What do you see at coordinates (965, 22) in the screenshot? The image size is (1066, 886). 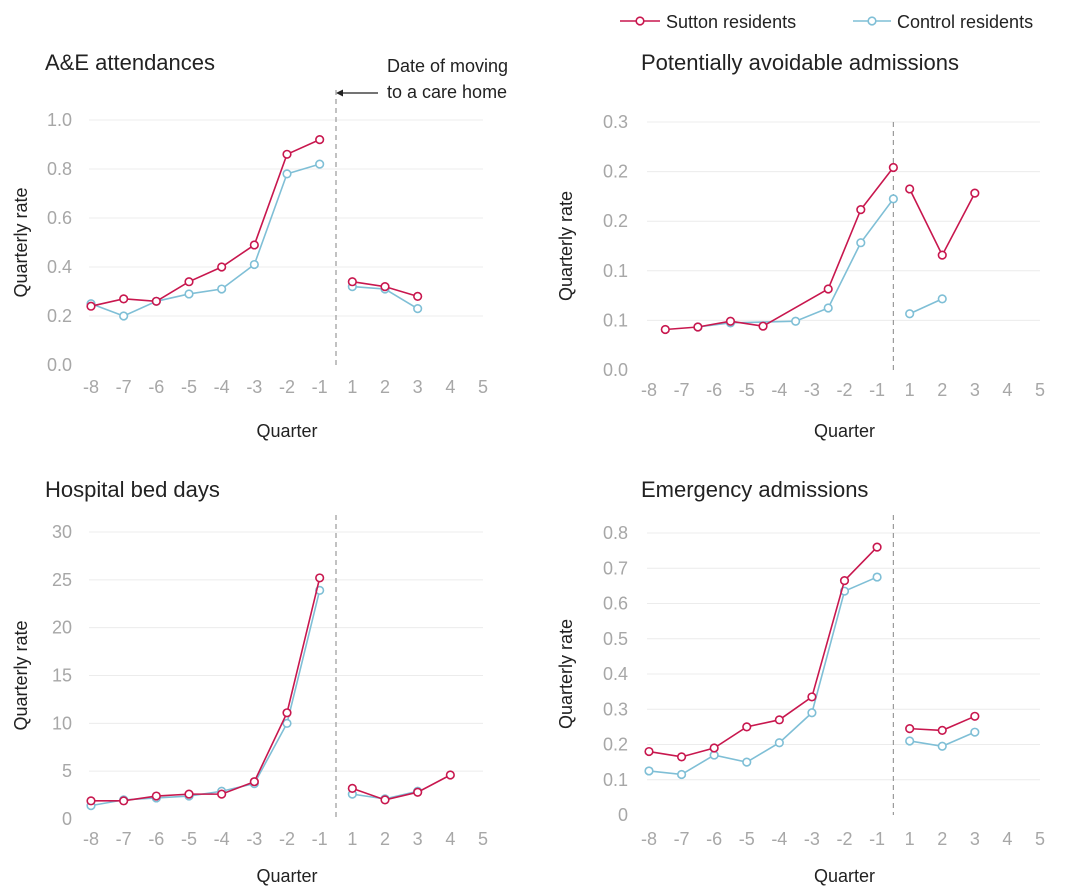 I see `legend-label-control: Control residents` at bounding box center [965, 22].